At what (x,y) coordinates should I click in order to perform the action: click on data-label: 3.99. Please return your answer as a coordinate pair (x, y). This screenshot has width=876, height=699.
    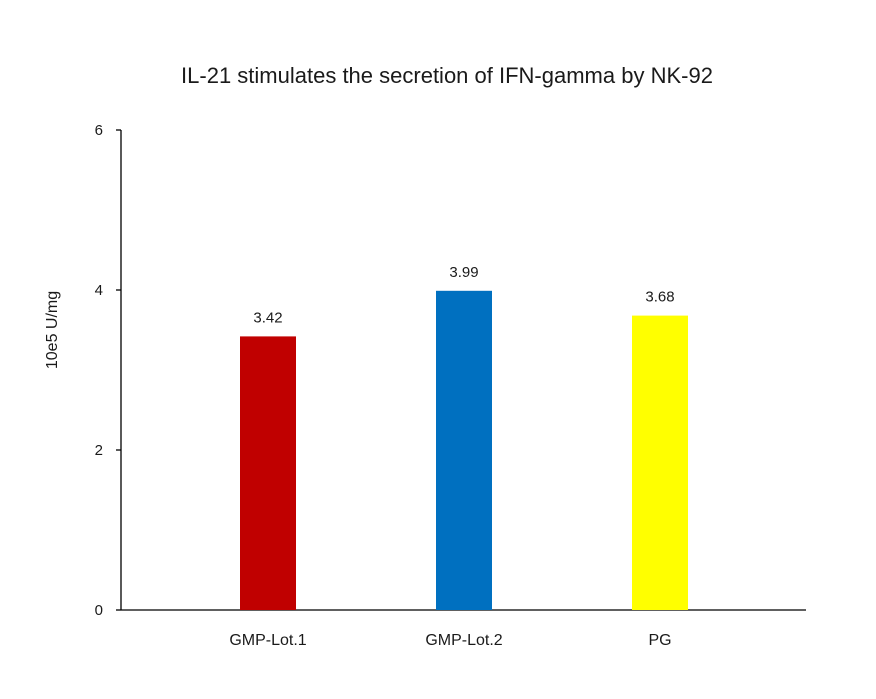
    Looking at the image, I should click on (463, 272).